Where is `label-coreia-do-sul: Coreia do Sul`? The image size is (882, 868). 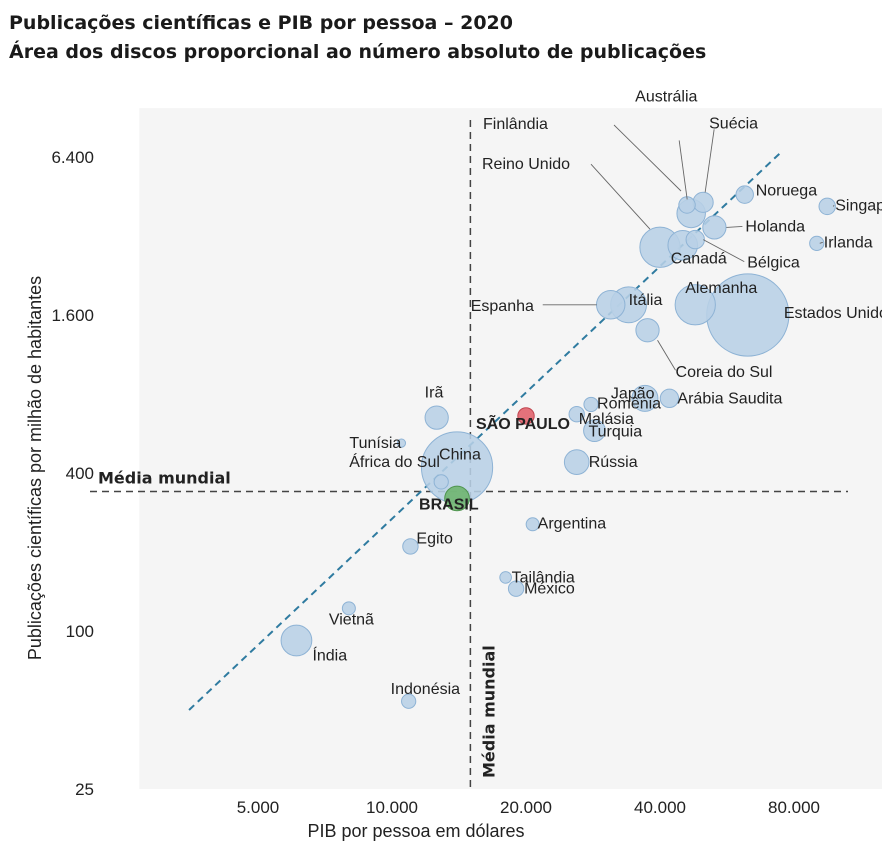
label-coreia-do-sul: Coreia do Sul is located at coordinates (724, 372).